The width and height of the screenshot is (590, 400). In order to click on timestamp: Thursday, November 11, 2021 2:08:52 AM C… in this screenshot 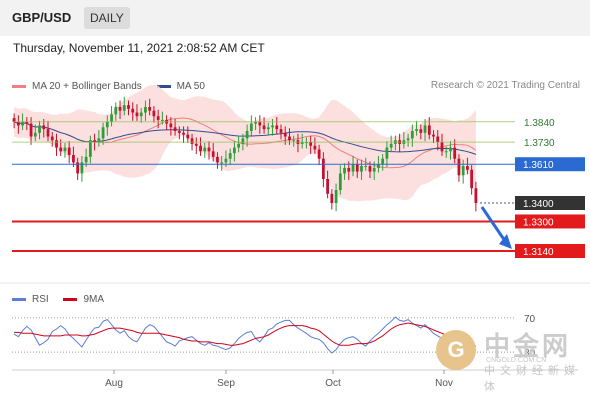, I will do `click(139, 48)`.